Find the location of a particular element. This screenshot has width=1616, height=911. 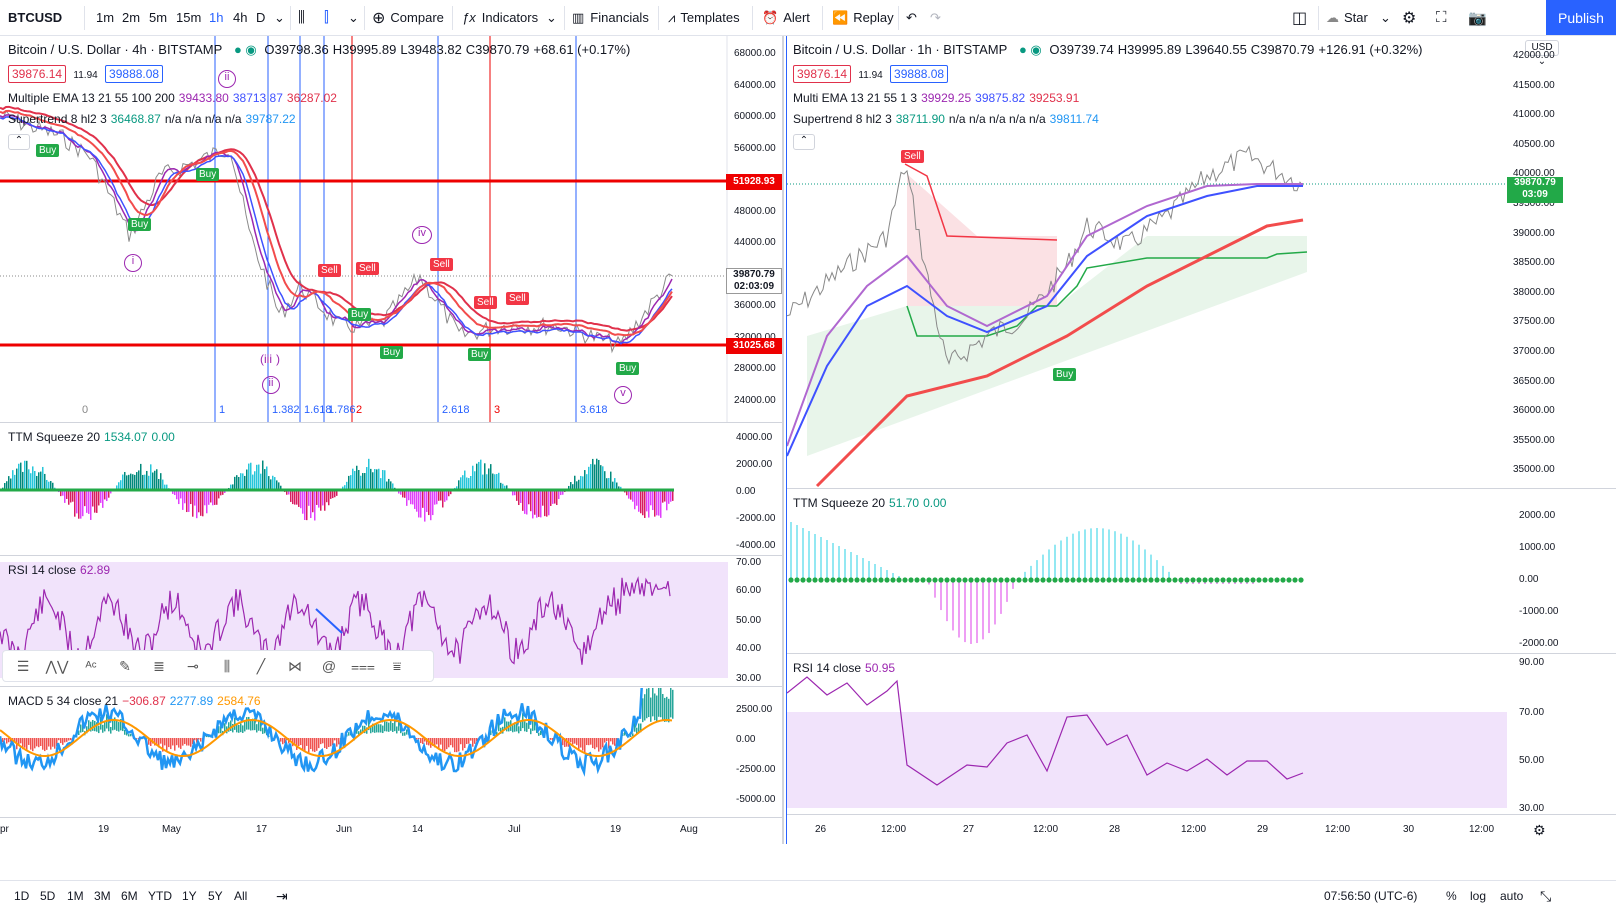

axis-tick: -2000.00 is located at coordinates (1538, 643).